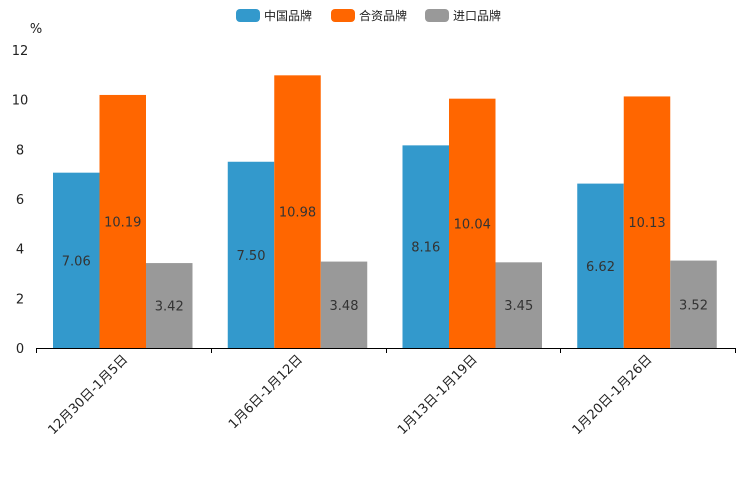 The image size is (744, 496). Describe the element at coordinates (266, 392) in the screenshot. I see `x-tick-label: 1月6日-1月12日` at that location.